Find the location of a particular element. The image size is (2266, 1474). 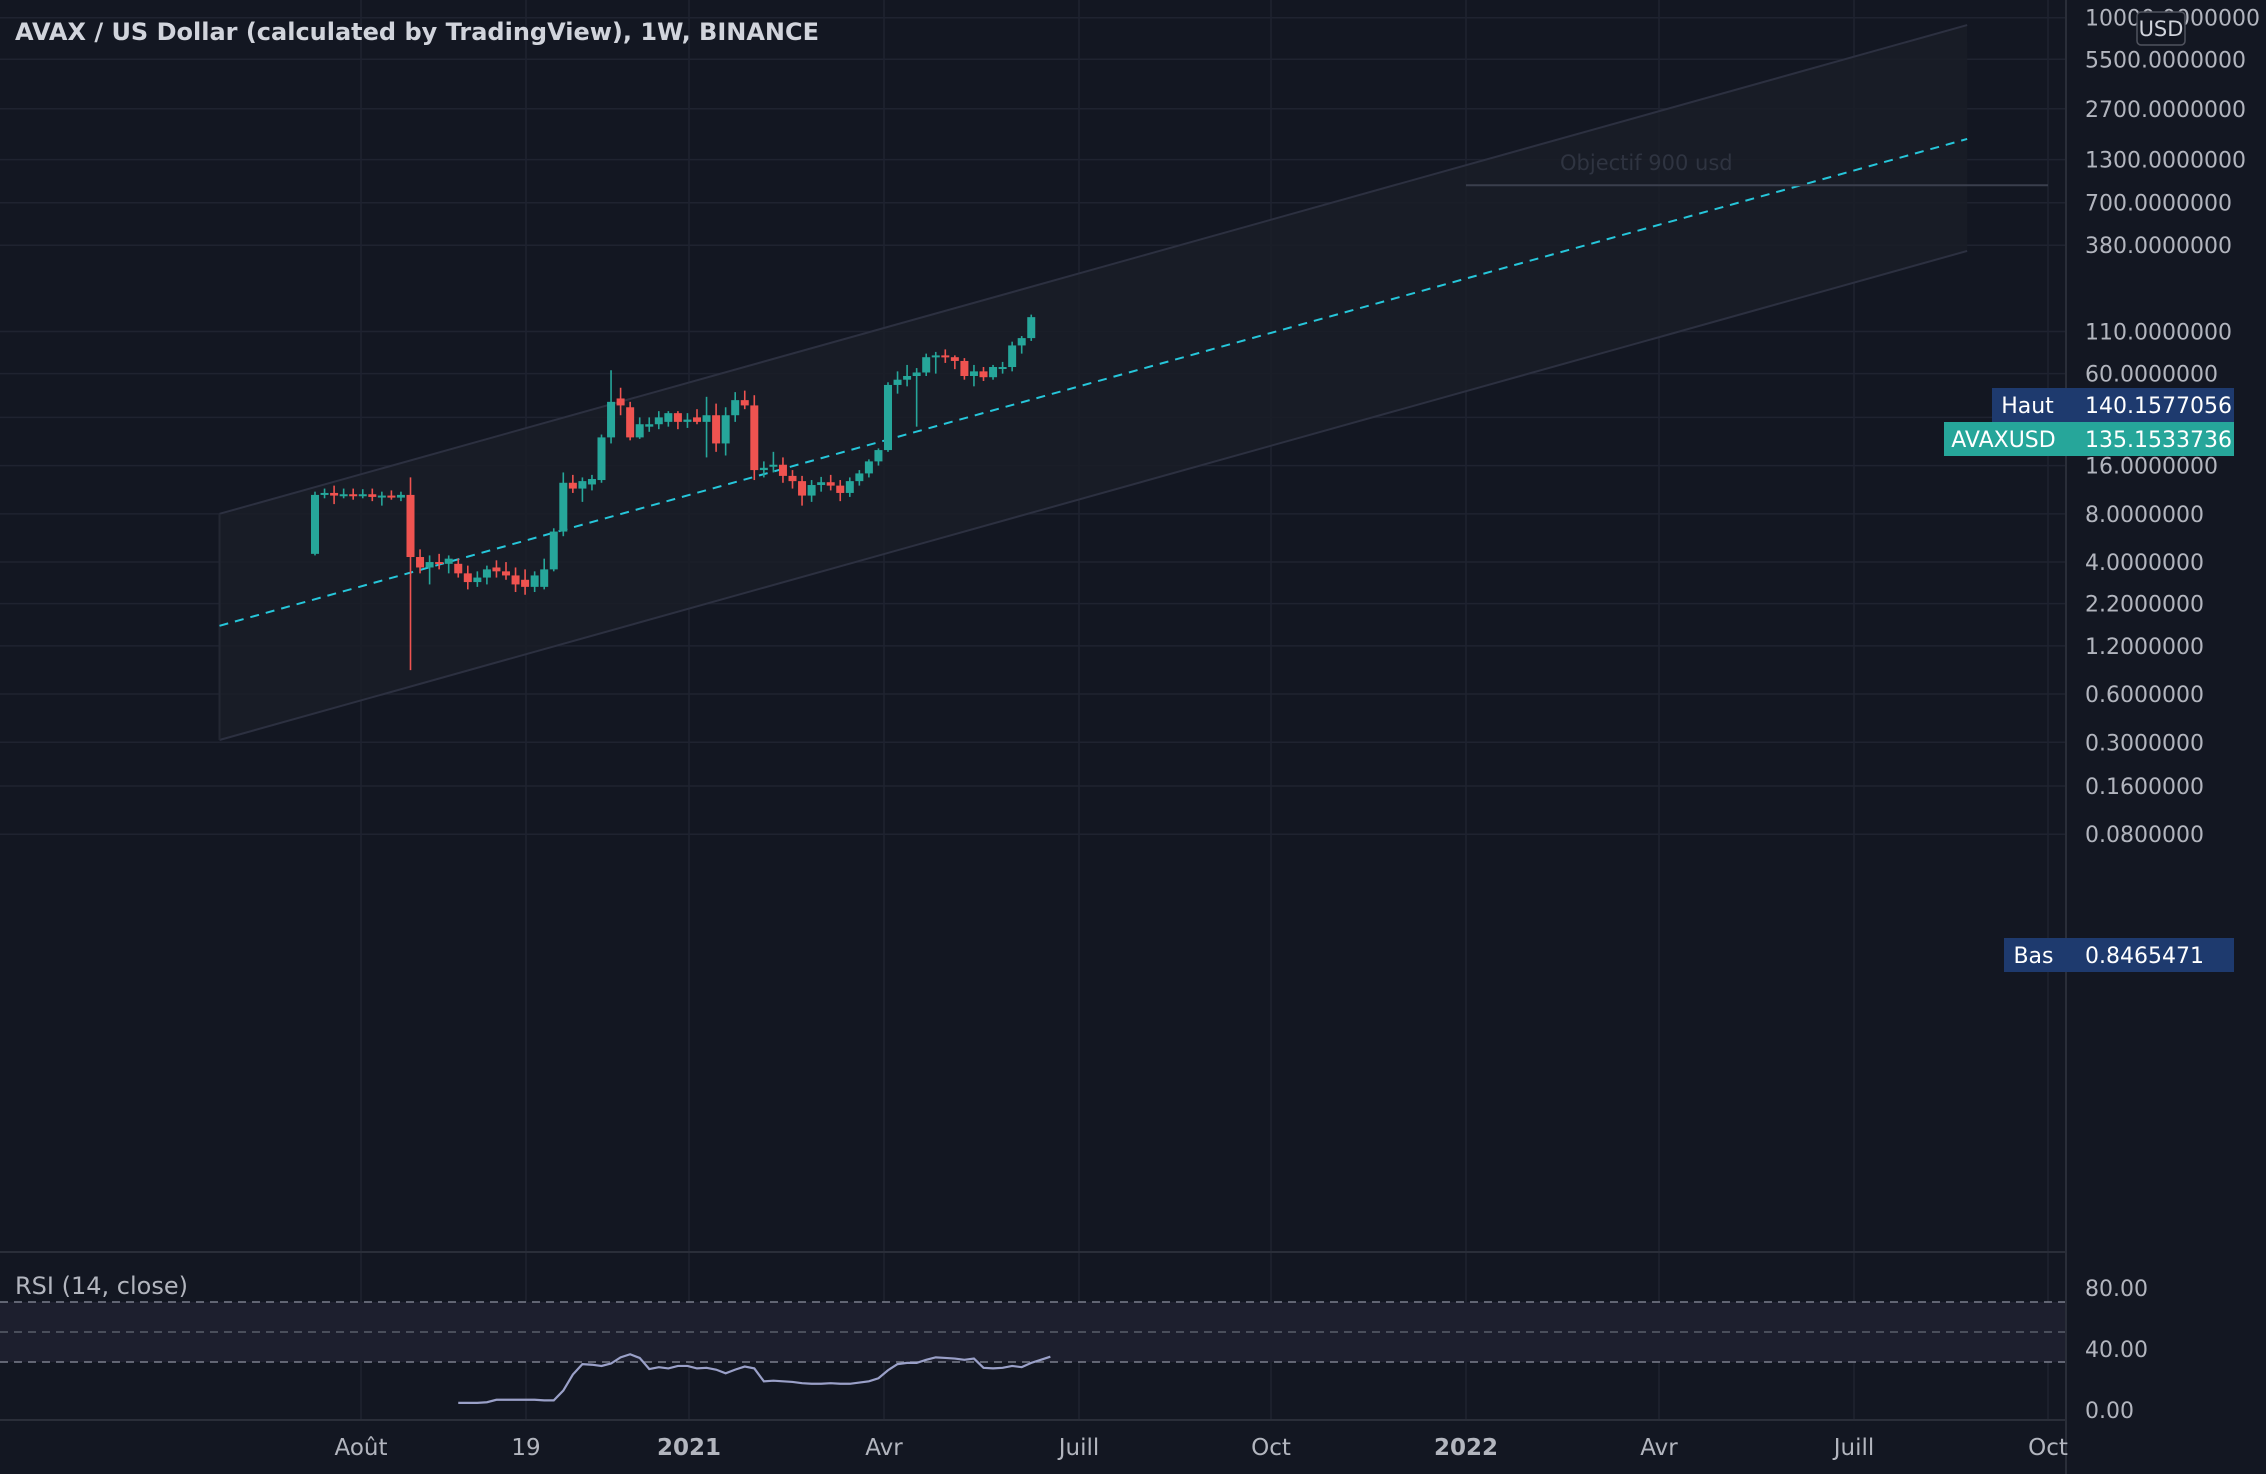

rsi-pane: RSI (14, close) is located at coordinates (1033, 1338).